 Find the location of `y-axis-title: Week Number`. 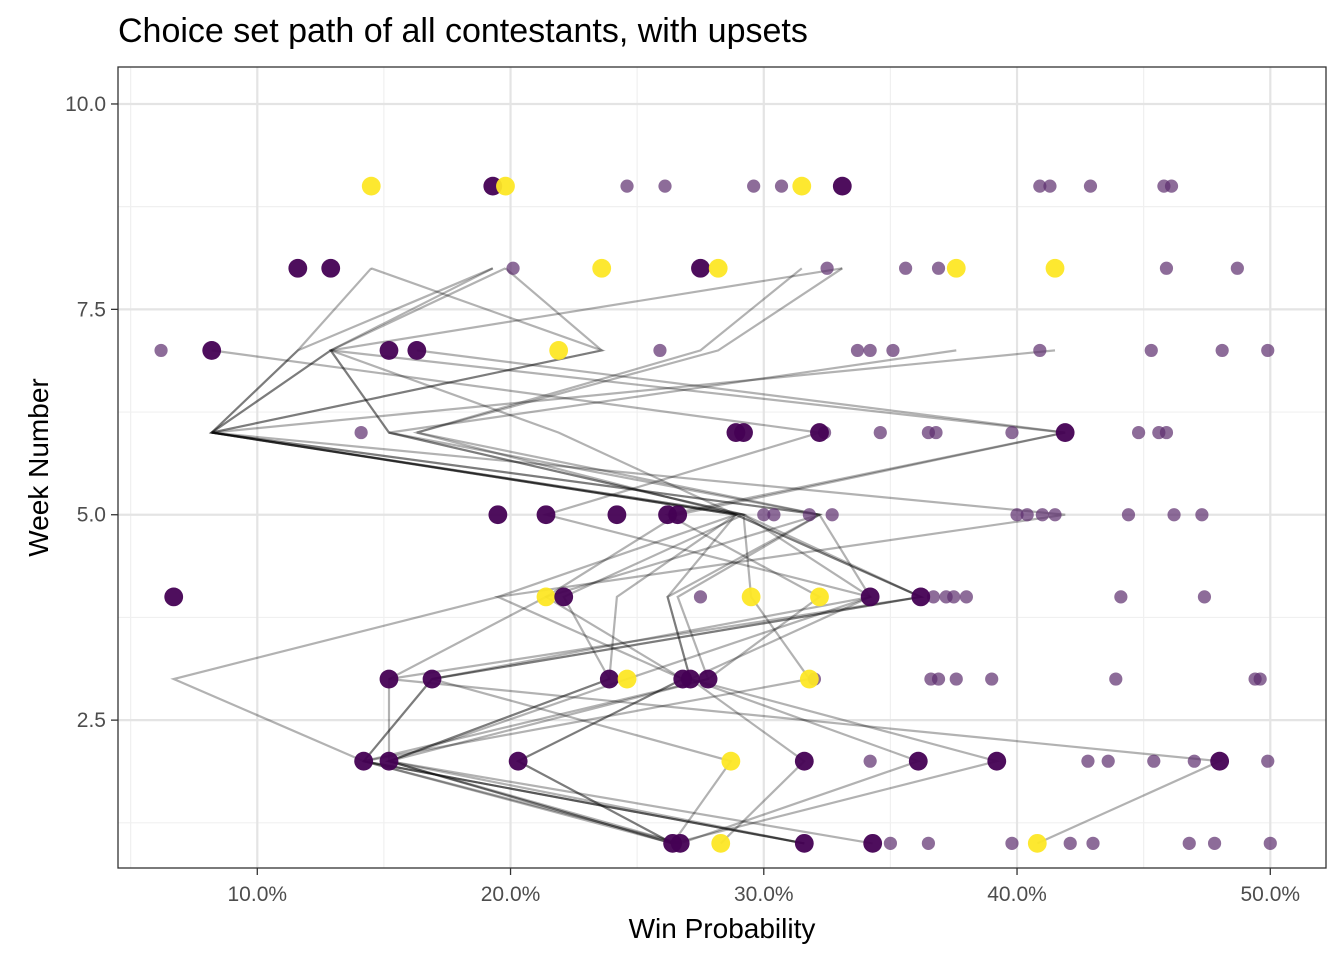

y-axis-title: Week Number is located at coordinates (38, 467).